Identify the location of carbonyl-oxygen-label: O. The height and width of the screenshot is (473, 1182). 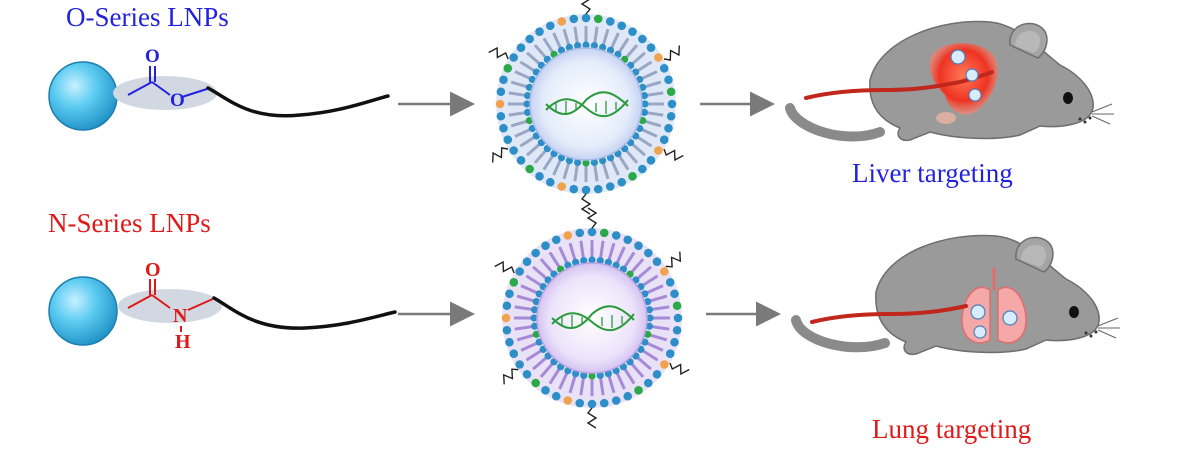
(152, 56).